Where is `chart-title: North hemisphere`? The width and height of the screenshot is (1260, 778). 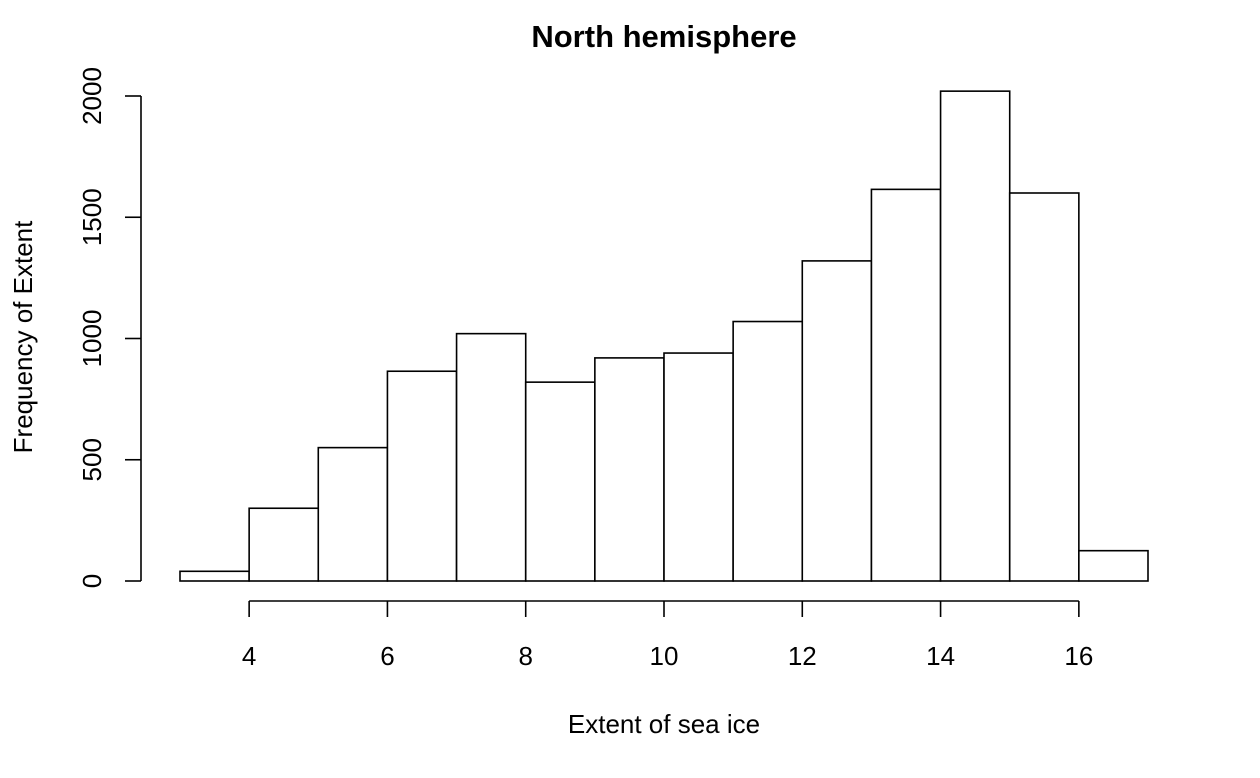 chart-title: North hemisphere is located at coordinates (663, 36).